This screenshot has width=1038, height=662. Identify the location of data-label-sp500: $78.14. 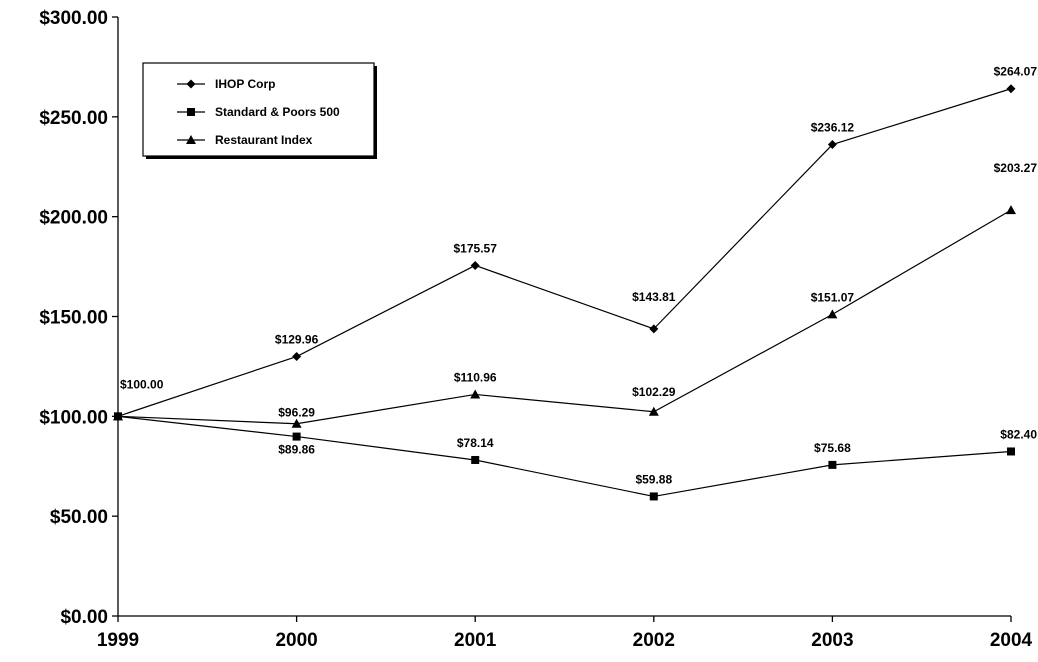
(475, 443).